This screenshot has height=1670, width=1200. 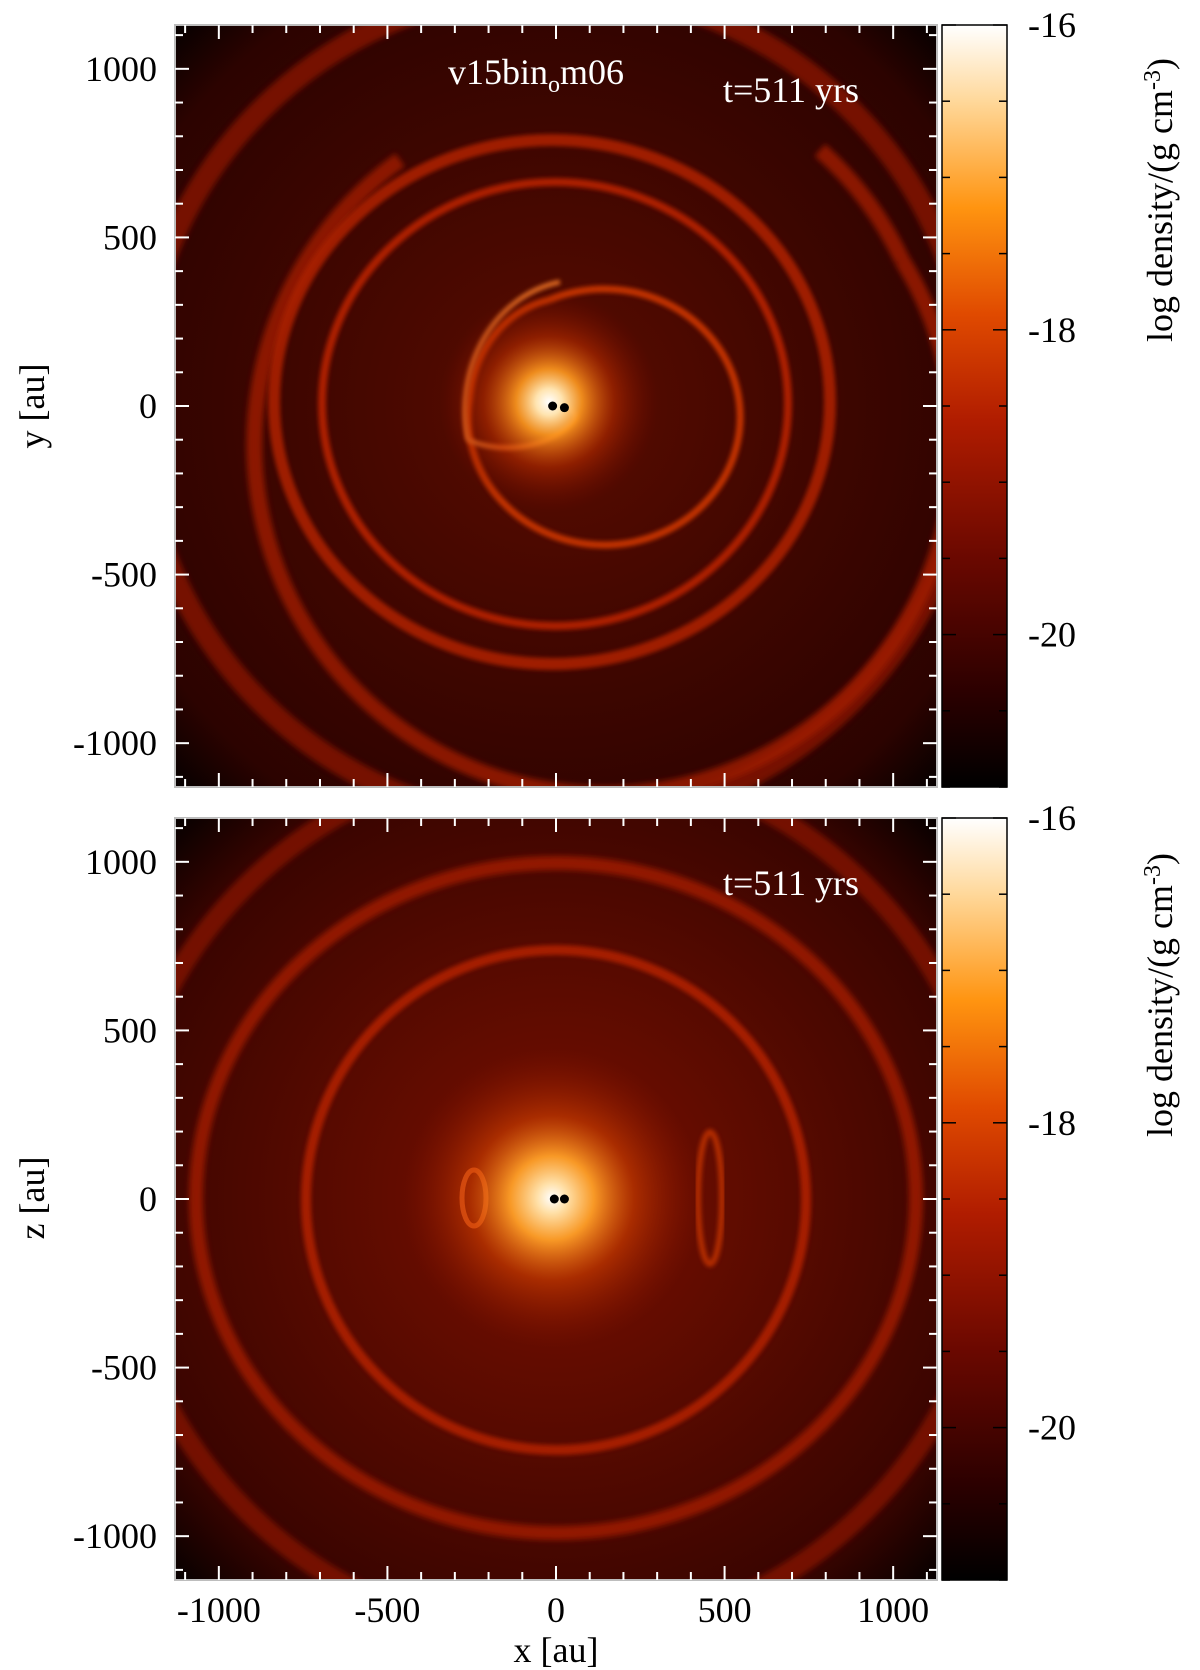 What do you see at coordinates (1160, 200) in the screenshot?
I see `top-colorbar-label: log density/(g cm-3)` at bounding box center [1160, 200].